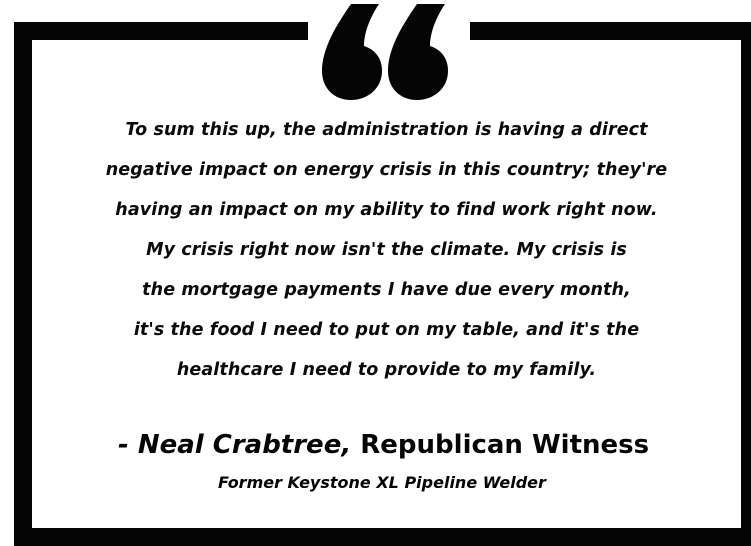  I want to click on speaker-name: Neal Crabtree, so click(239, 445).